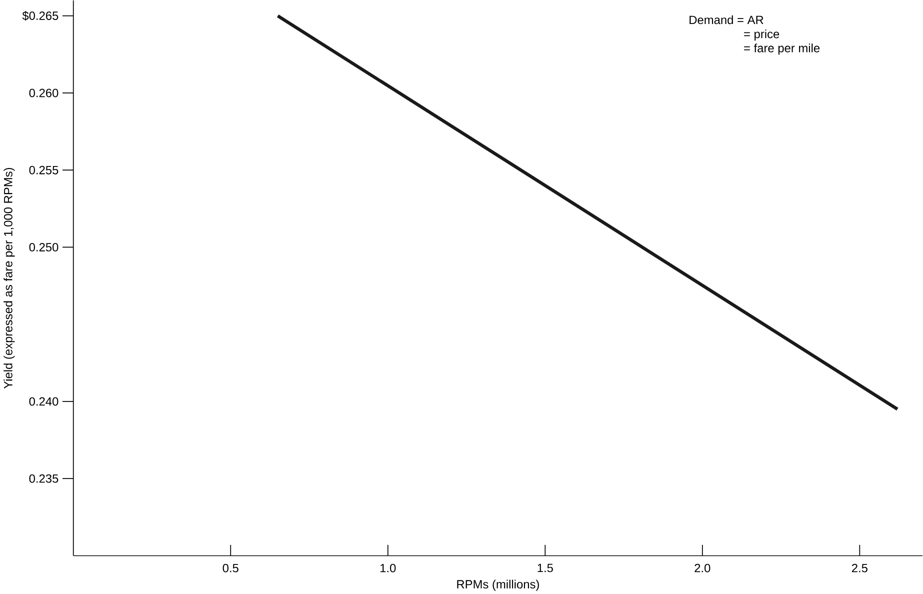 This screenshot has width=923, height=594. Describe the element at coordinates (545, 568) in the screenshot. I see `x-tick-label: 1.5` at that location.